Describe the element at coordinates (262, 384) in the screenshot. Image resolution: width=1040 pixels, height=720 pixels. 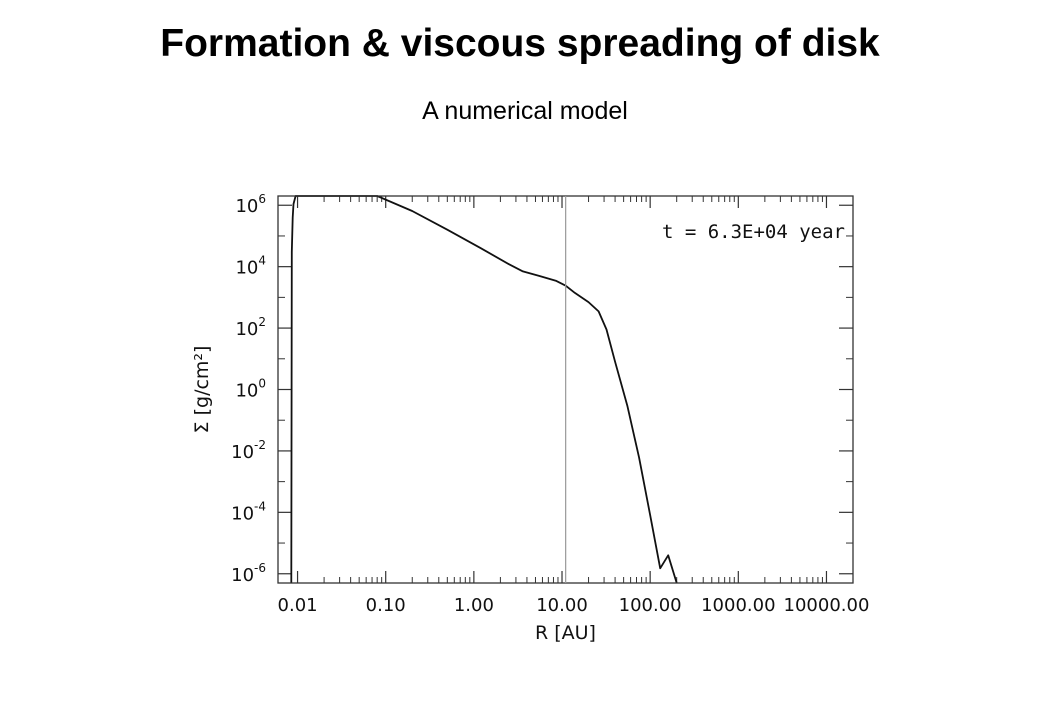
I see `y-tick-exponent: 0` at that location.